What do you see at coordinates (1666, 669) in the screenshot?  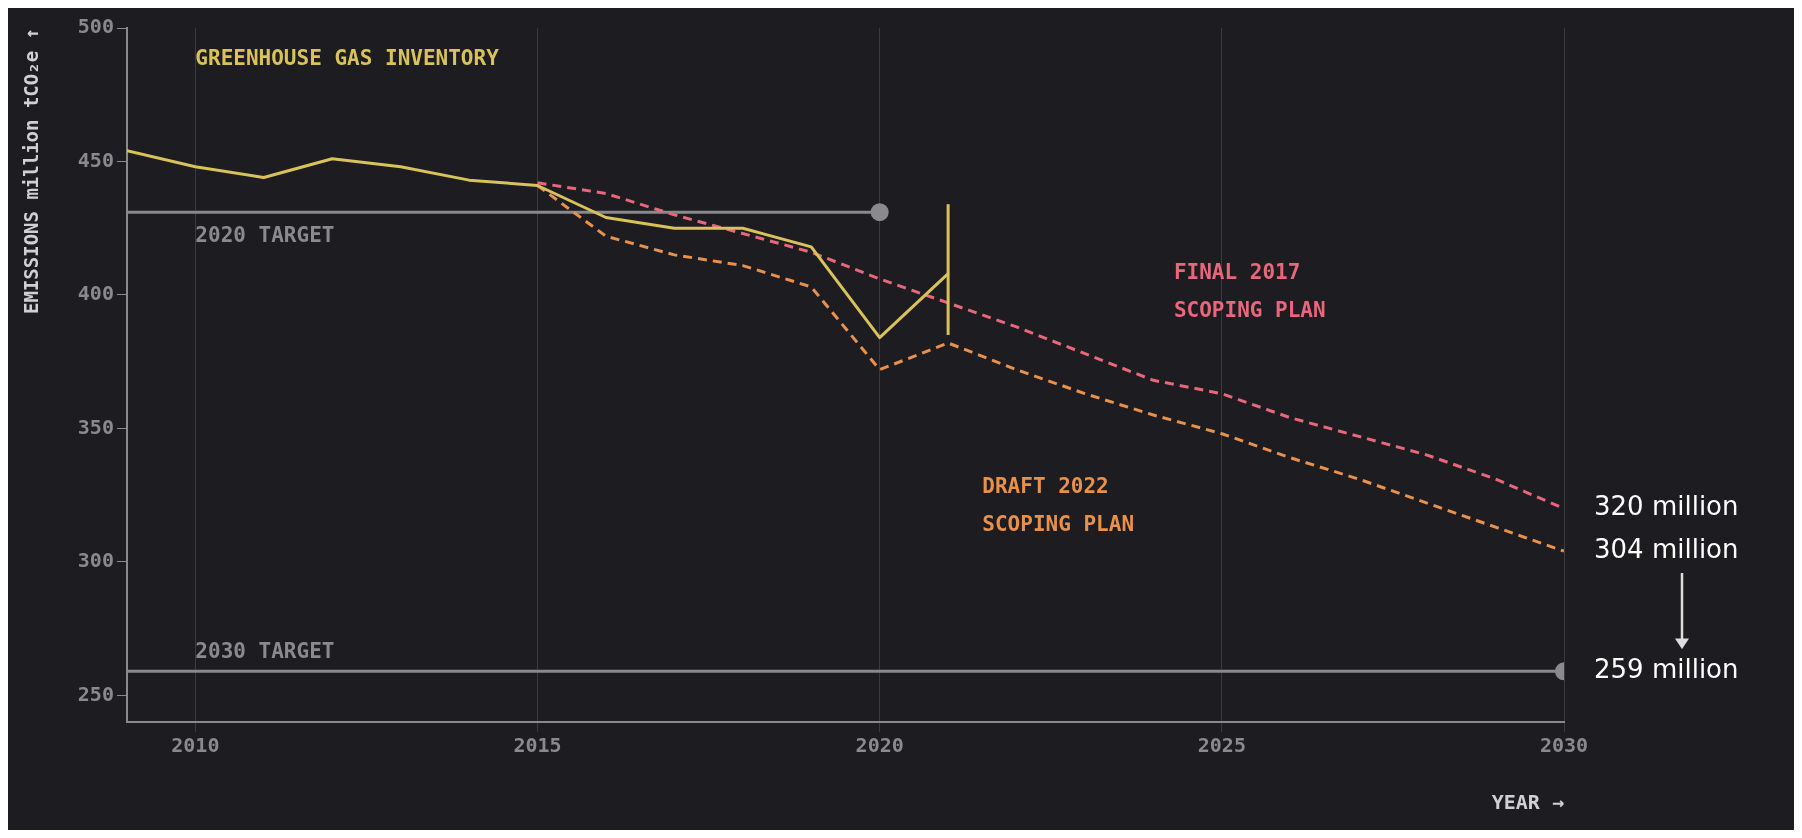 I see `text: 259 million` at bounding box center [1666, 669].